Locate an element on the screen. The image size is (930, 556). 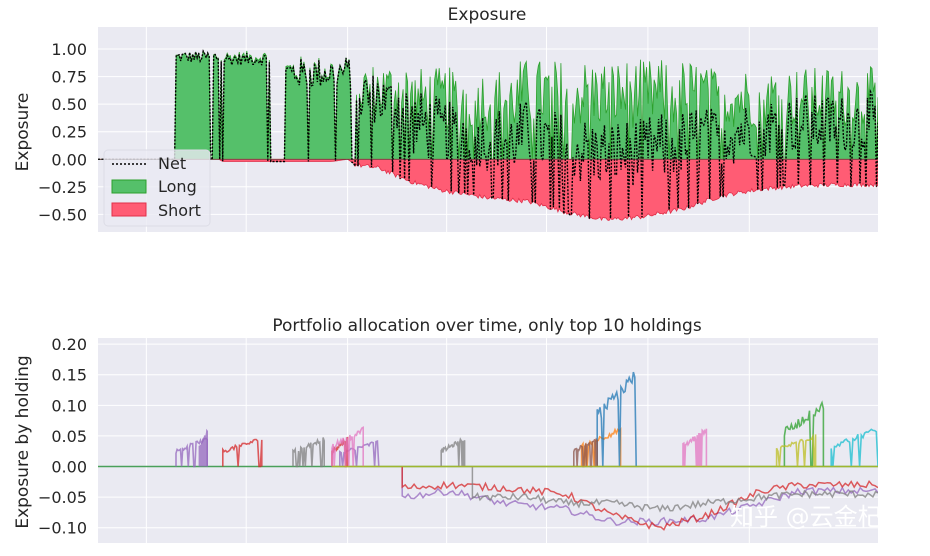
exposure-ytick: 0.75 is located at coordinates (69, 77).